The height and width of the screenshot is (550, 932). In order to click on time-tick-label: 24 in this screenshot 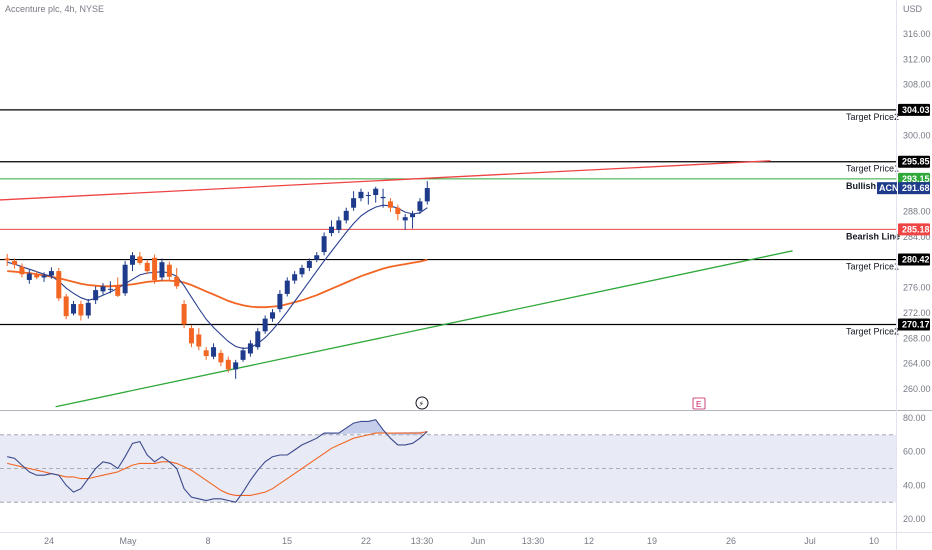, I will do `click(49, 541)`.